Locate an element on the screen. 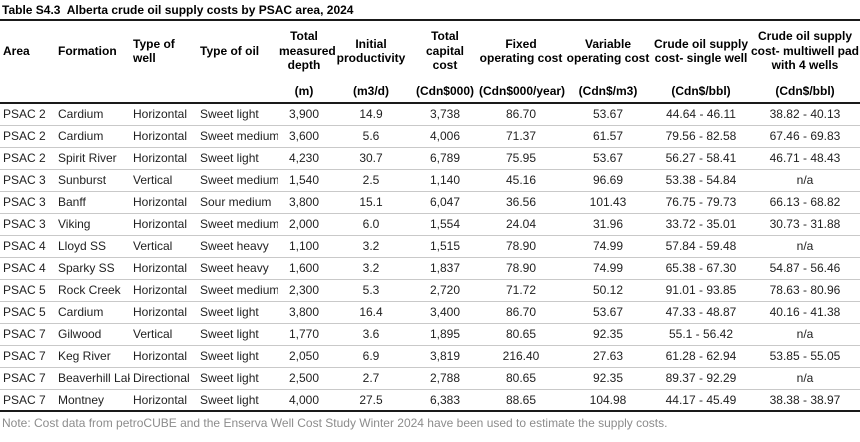  cell-fixed-operating-cost: 80.65 is located at coordinates (521, 378).